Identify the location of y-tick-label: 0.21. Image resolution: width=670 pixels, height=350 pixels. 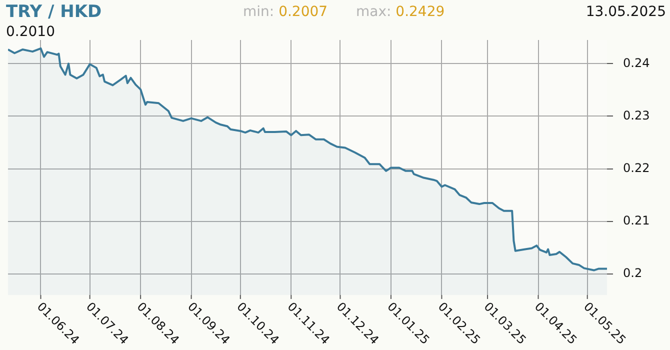
(636, 221).